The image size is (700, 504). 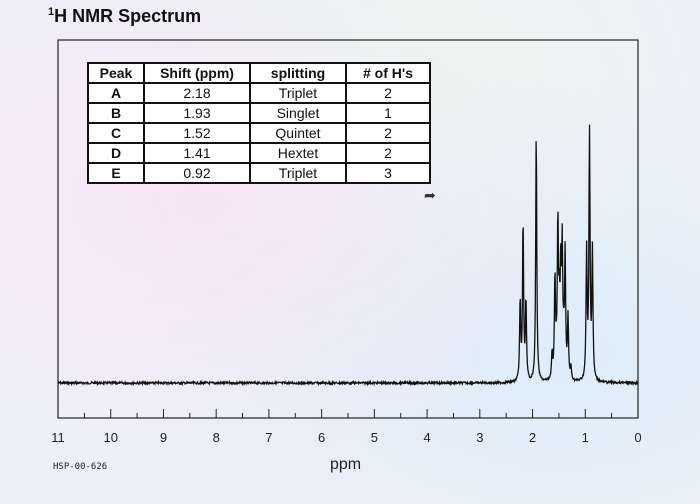 I want to click on title-superscript: 1, so click(x=51, y=12).